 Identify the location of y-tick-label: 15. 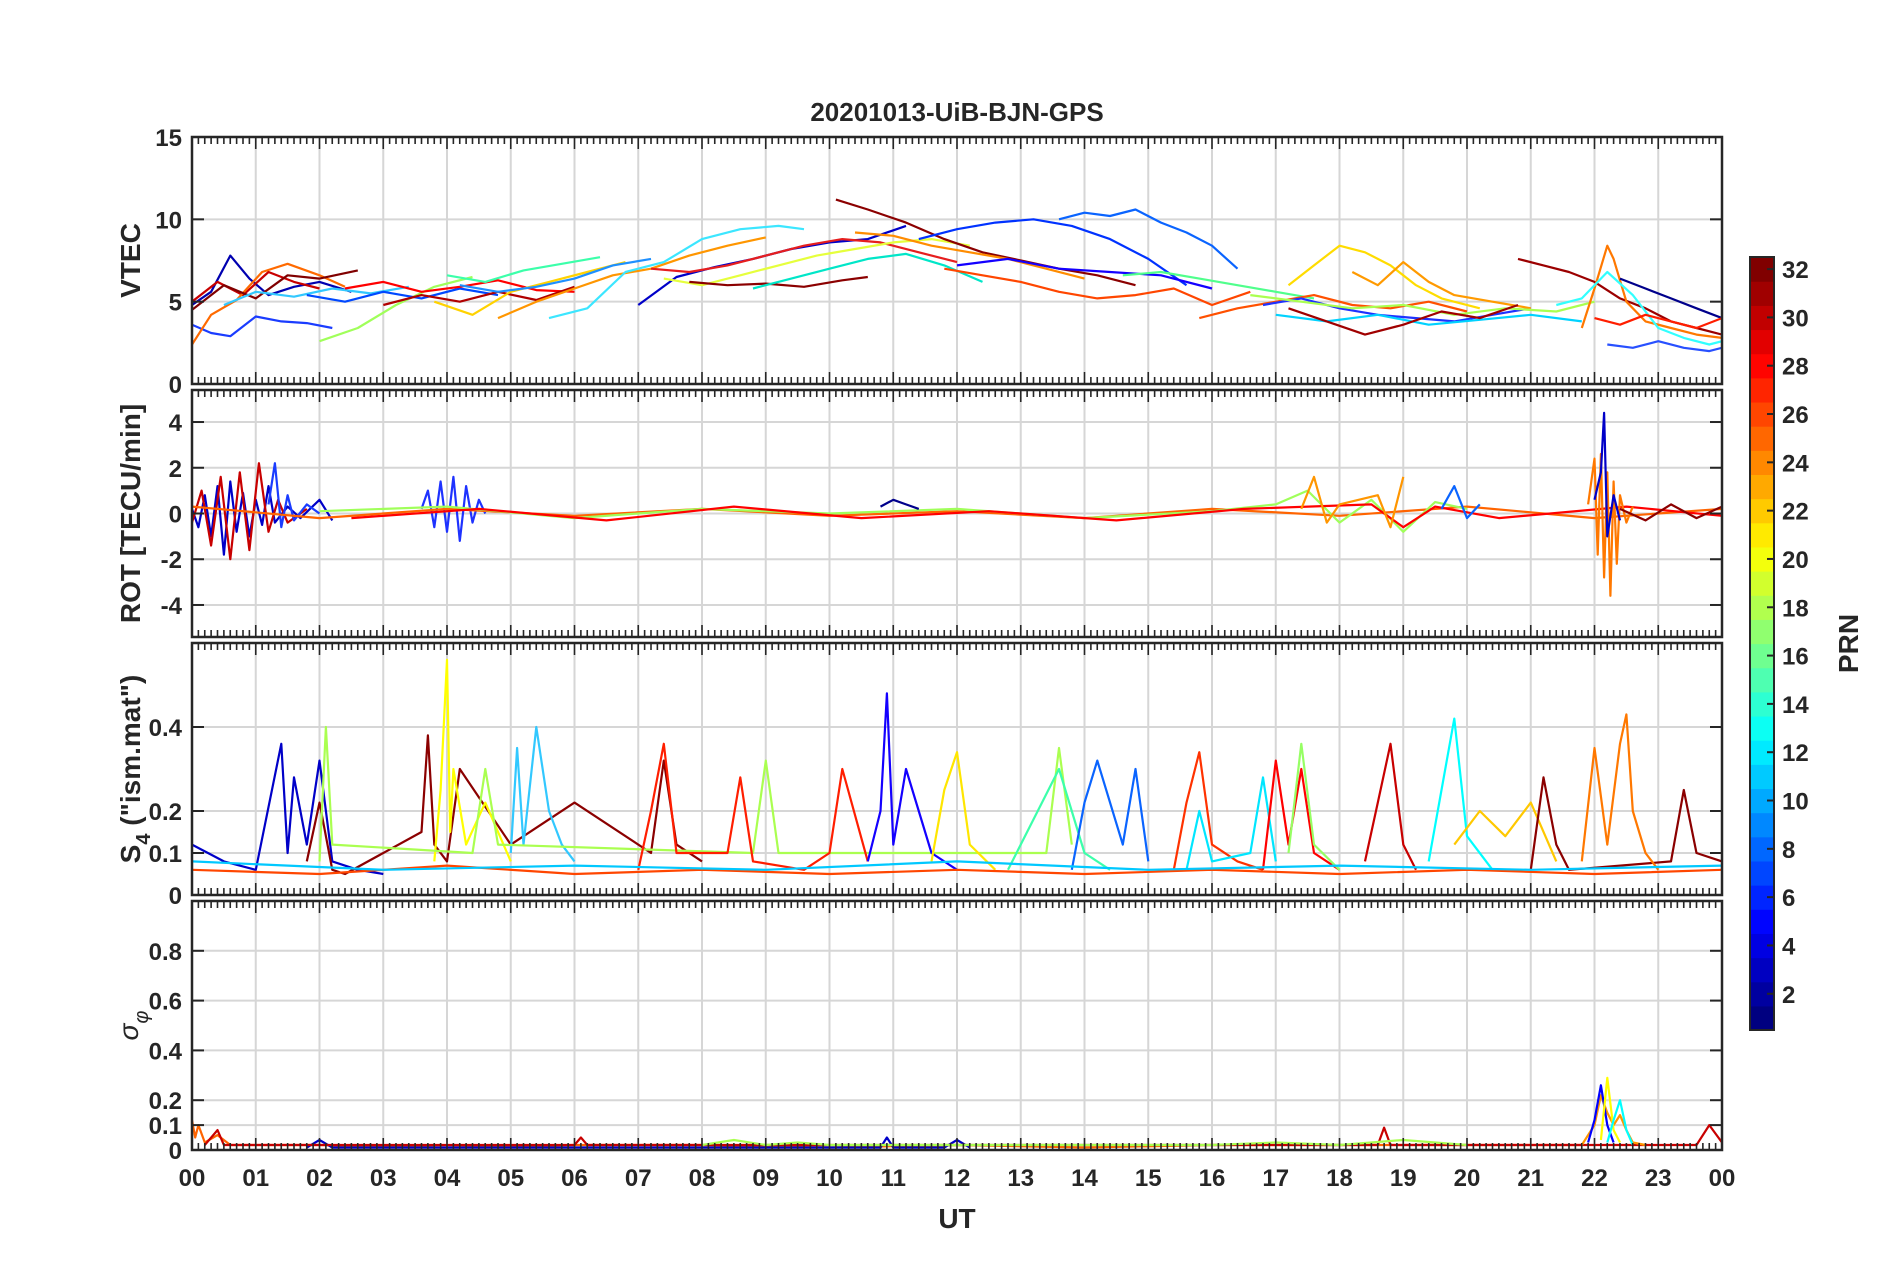
(168, 138).